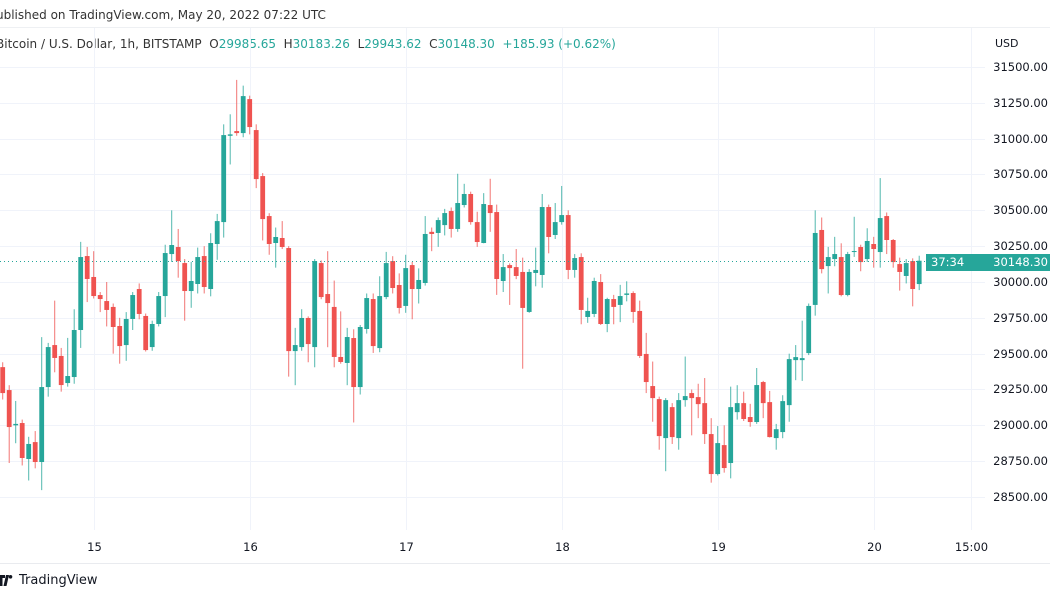  What do you see at coordinates (49, 580) in the screenshot?
I see `footer-brand: TradingView` at bounding box center [49, 580].